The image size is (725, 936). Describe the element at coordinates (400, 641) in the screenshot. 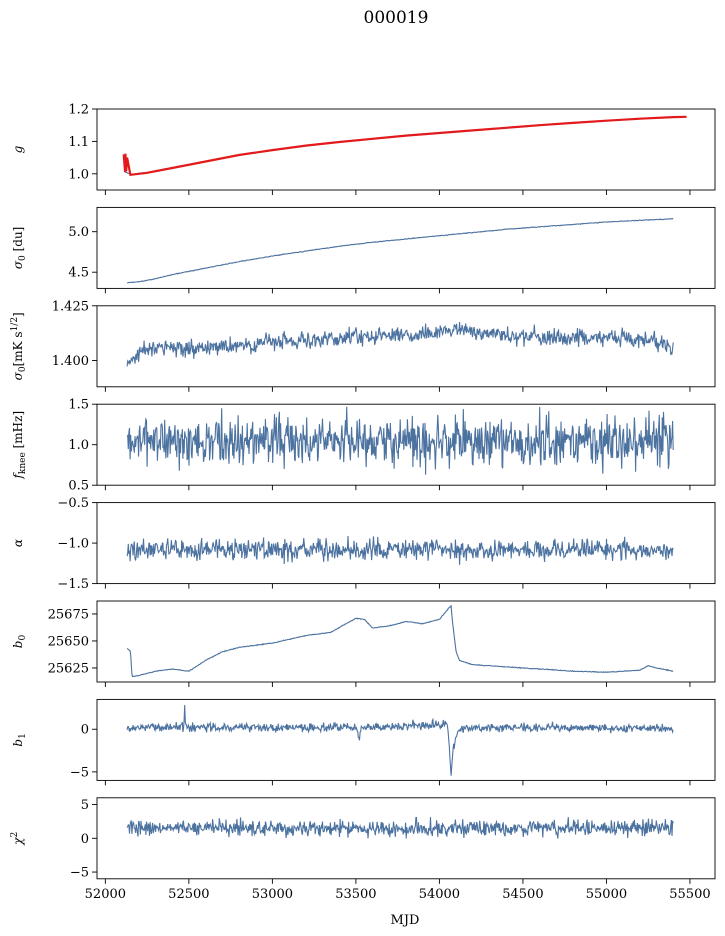

I see `series-b0` at that location.